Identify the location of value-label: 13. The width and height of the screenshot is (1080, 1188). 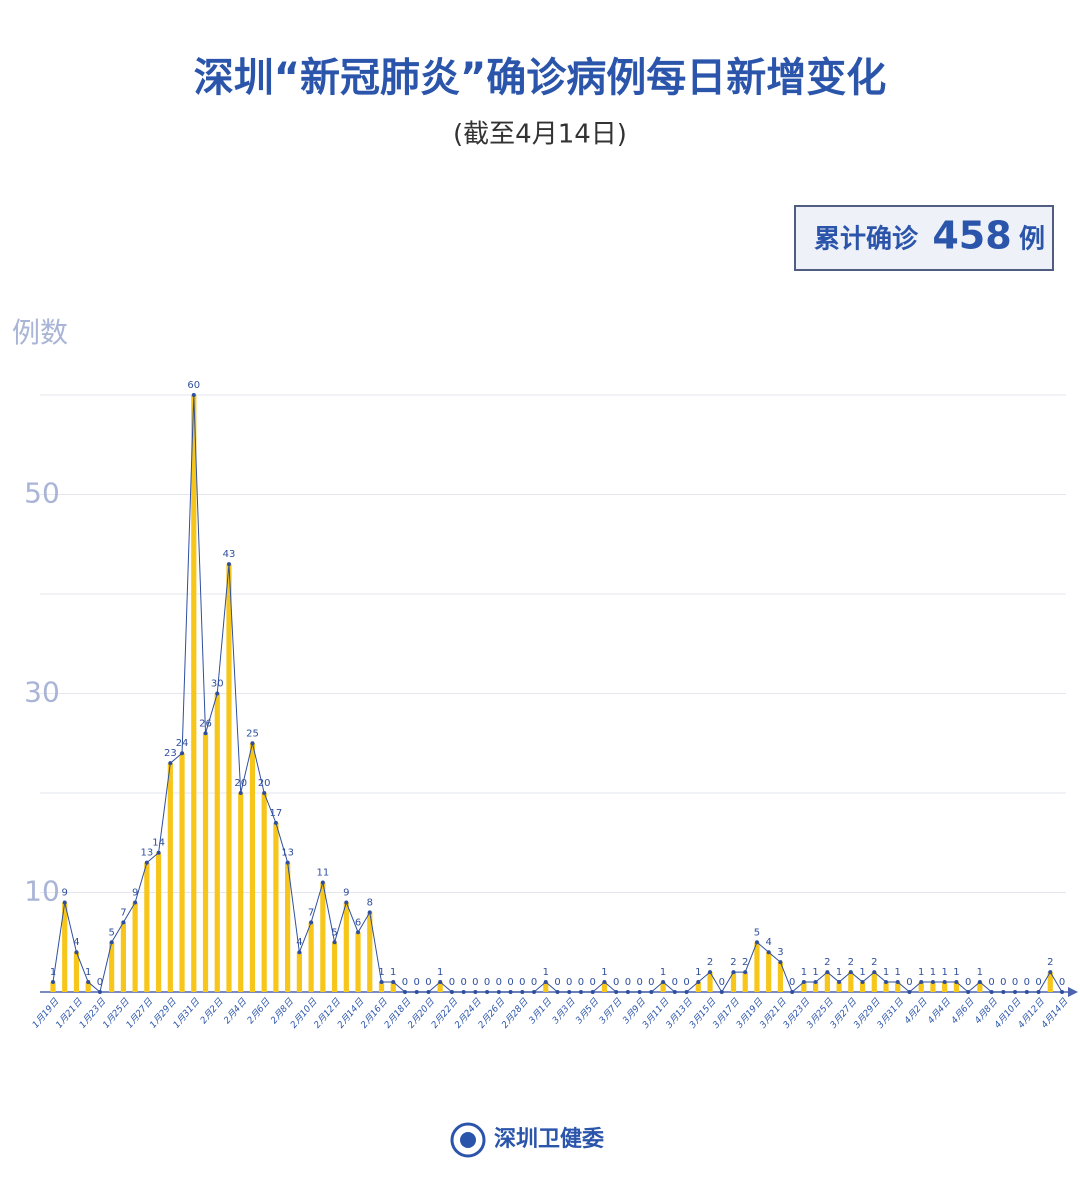
(287, 853).